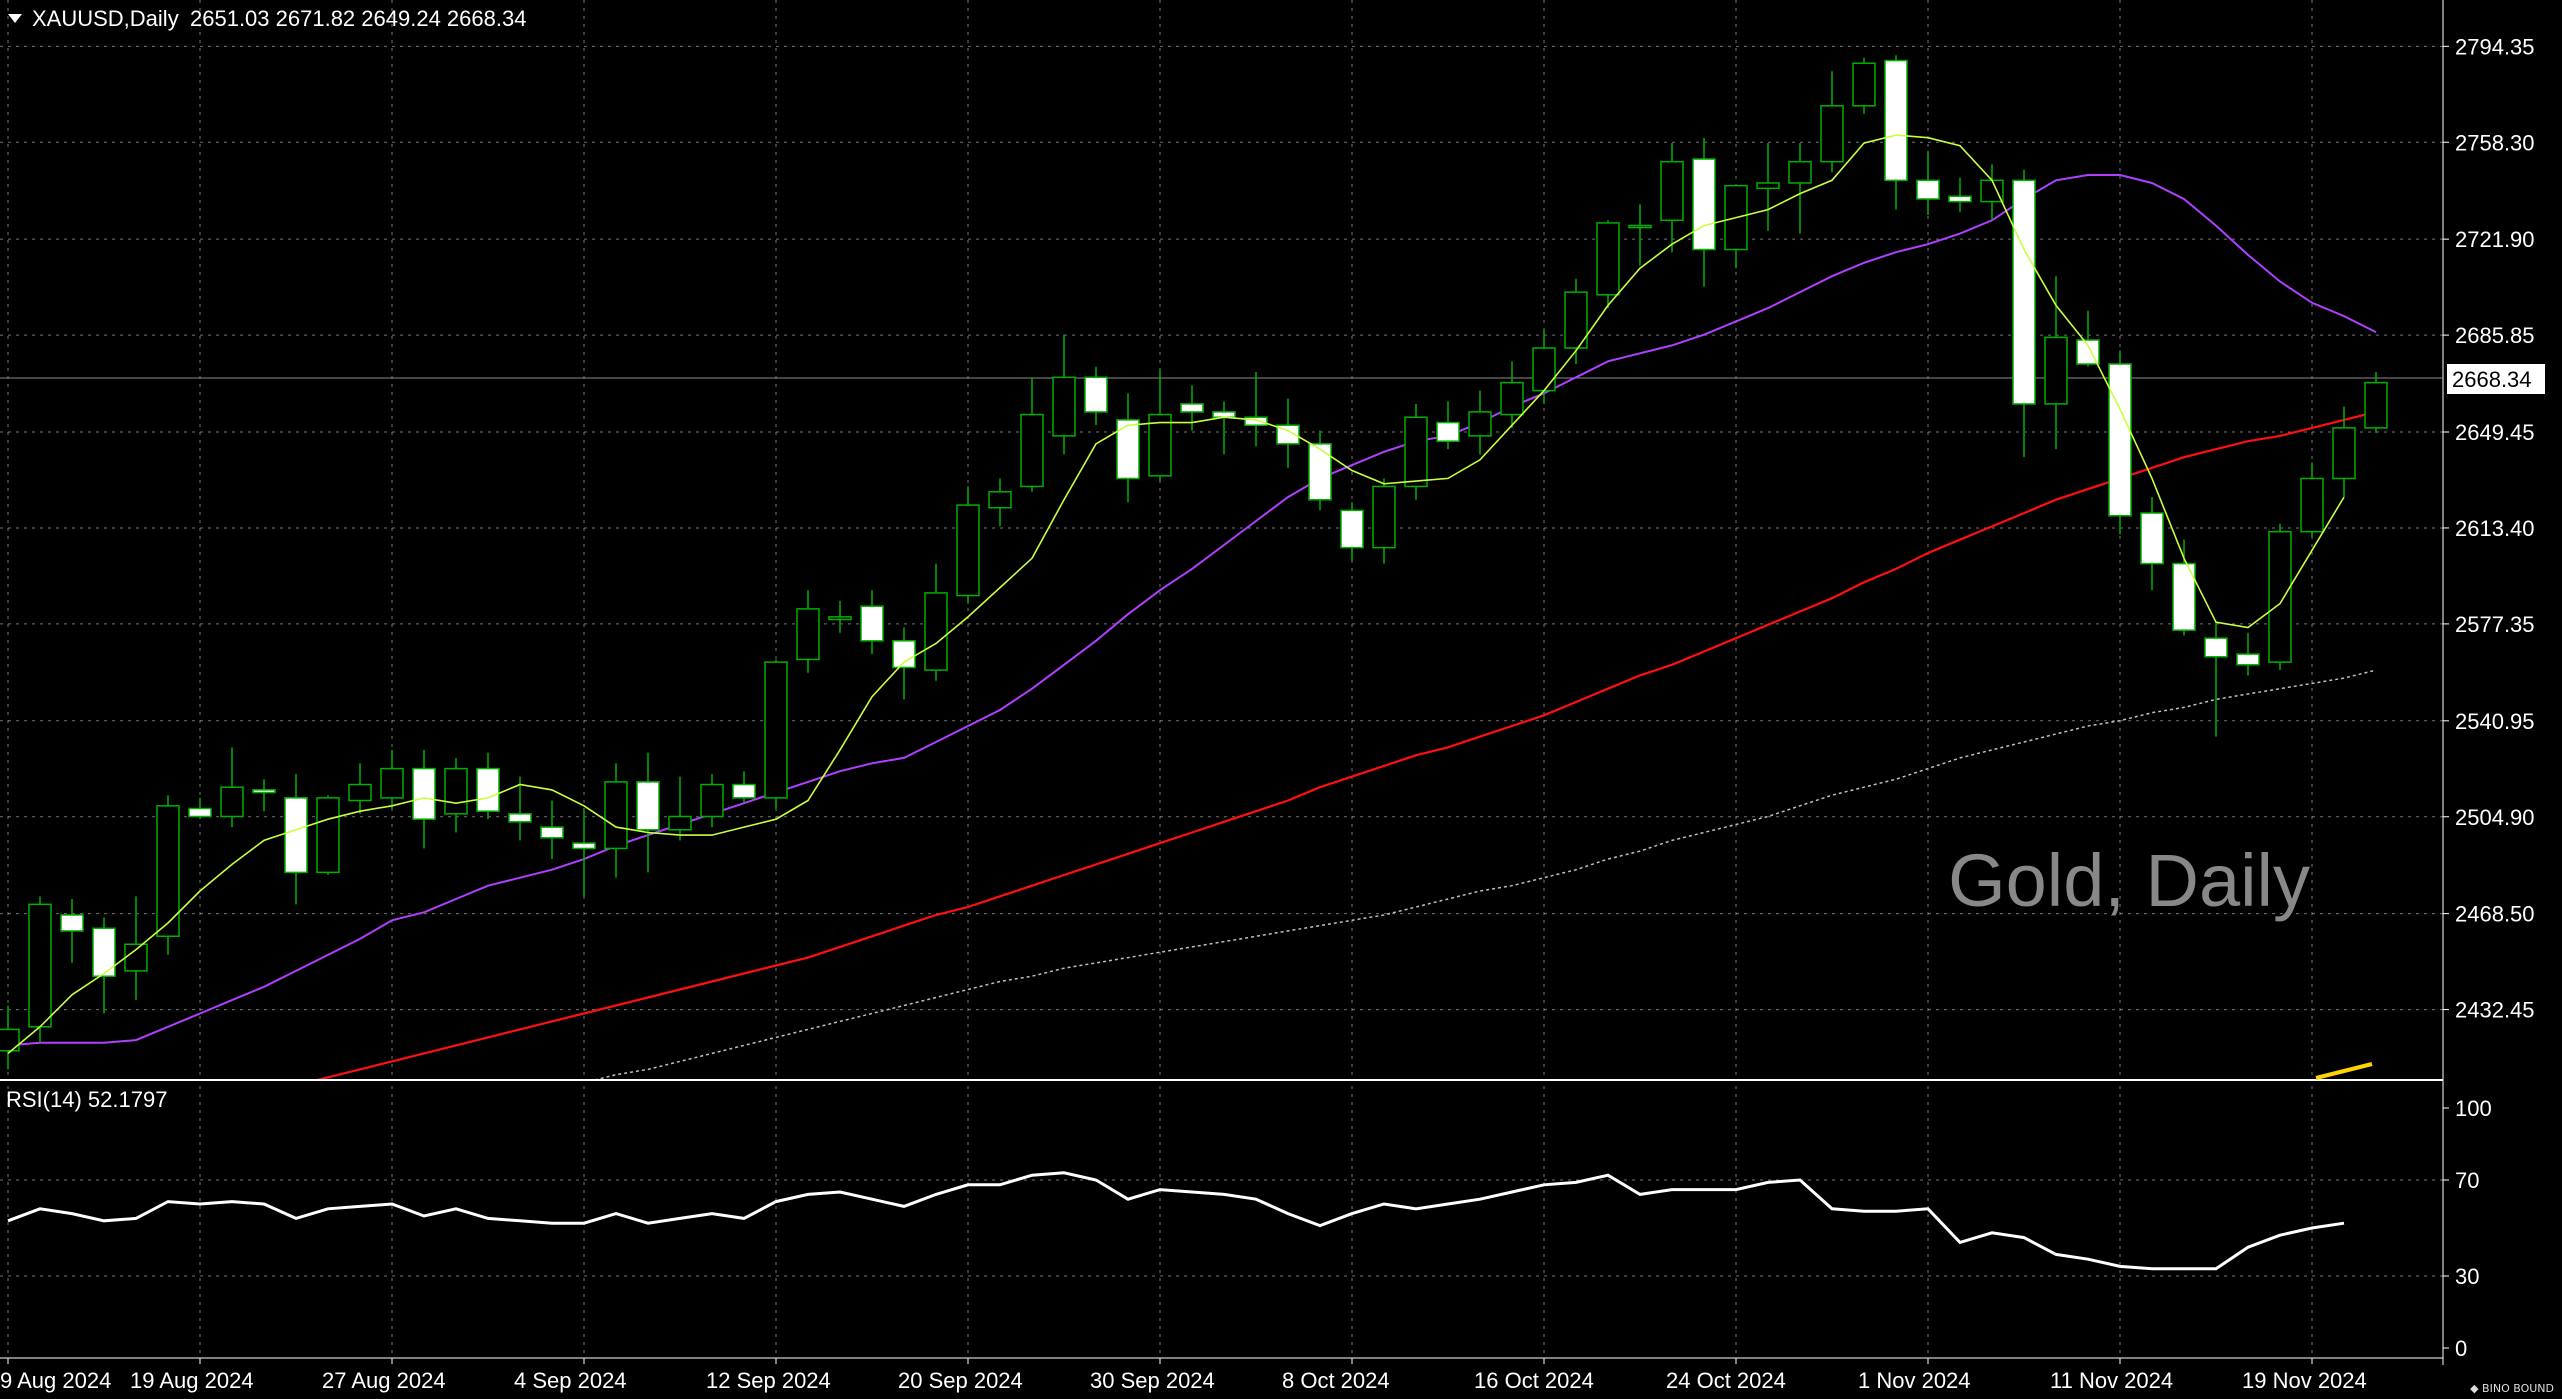 This screenshot has height=1399, width=2562. Describe the element at coordinates (2492, 379) in the screenshot. I see `current-price-label: 2668.34` at that location.